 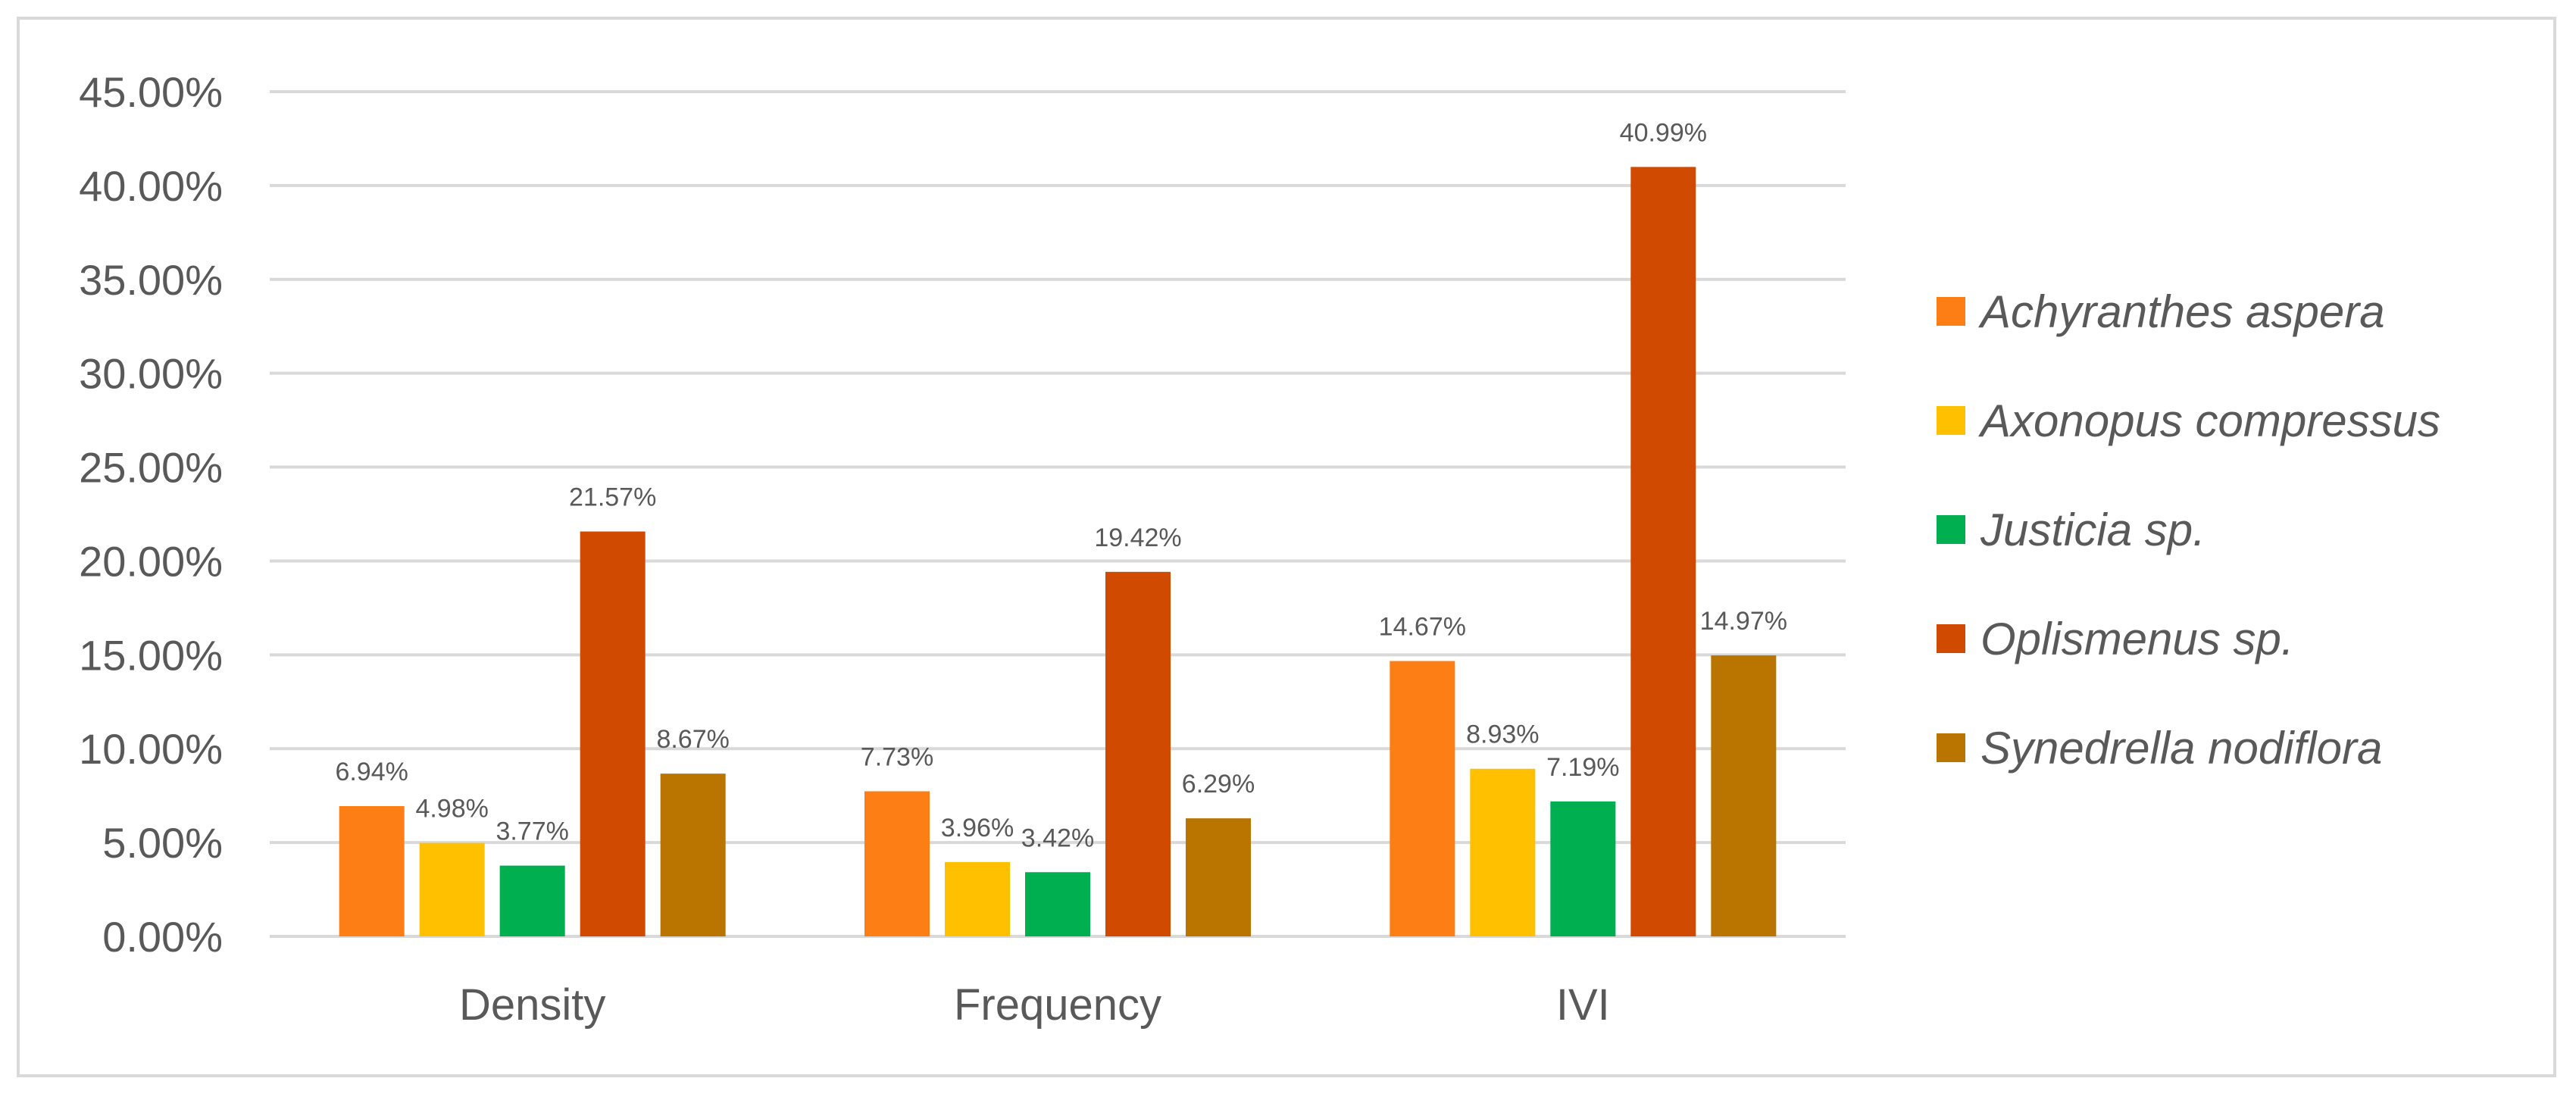 What do you see at coordinates (532, 831) in the screenshot?
I see `data-label: 3.77%` at bounding box center [532, 831].